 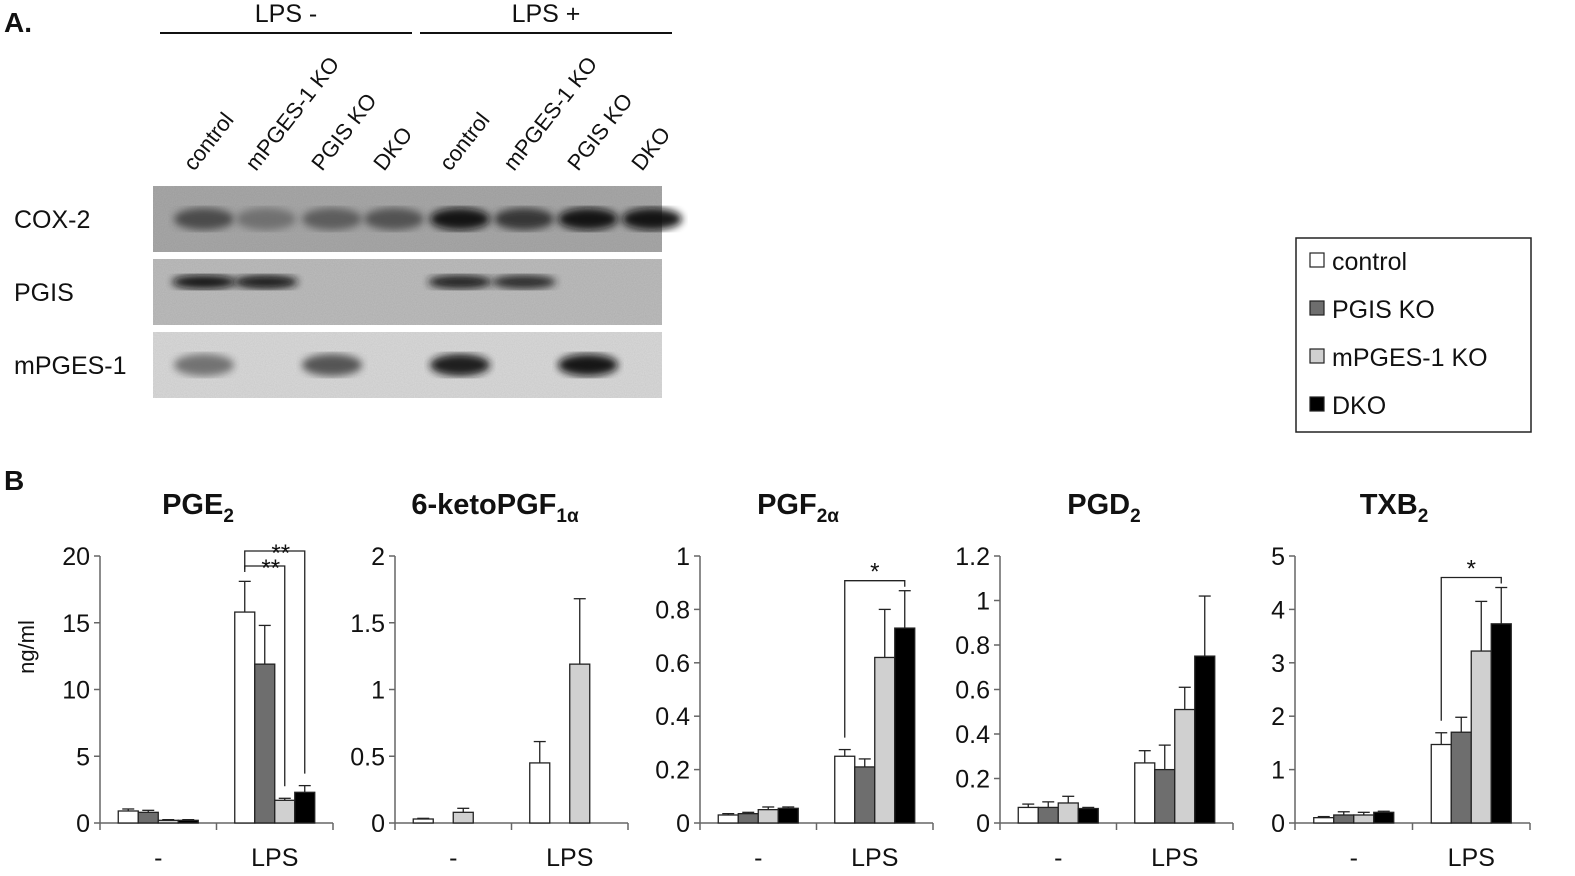 What do you see at coordinates (1394, 508) in the screenshot?
I see `chart-title: TXB2` at bounding box center [1394, 508].